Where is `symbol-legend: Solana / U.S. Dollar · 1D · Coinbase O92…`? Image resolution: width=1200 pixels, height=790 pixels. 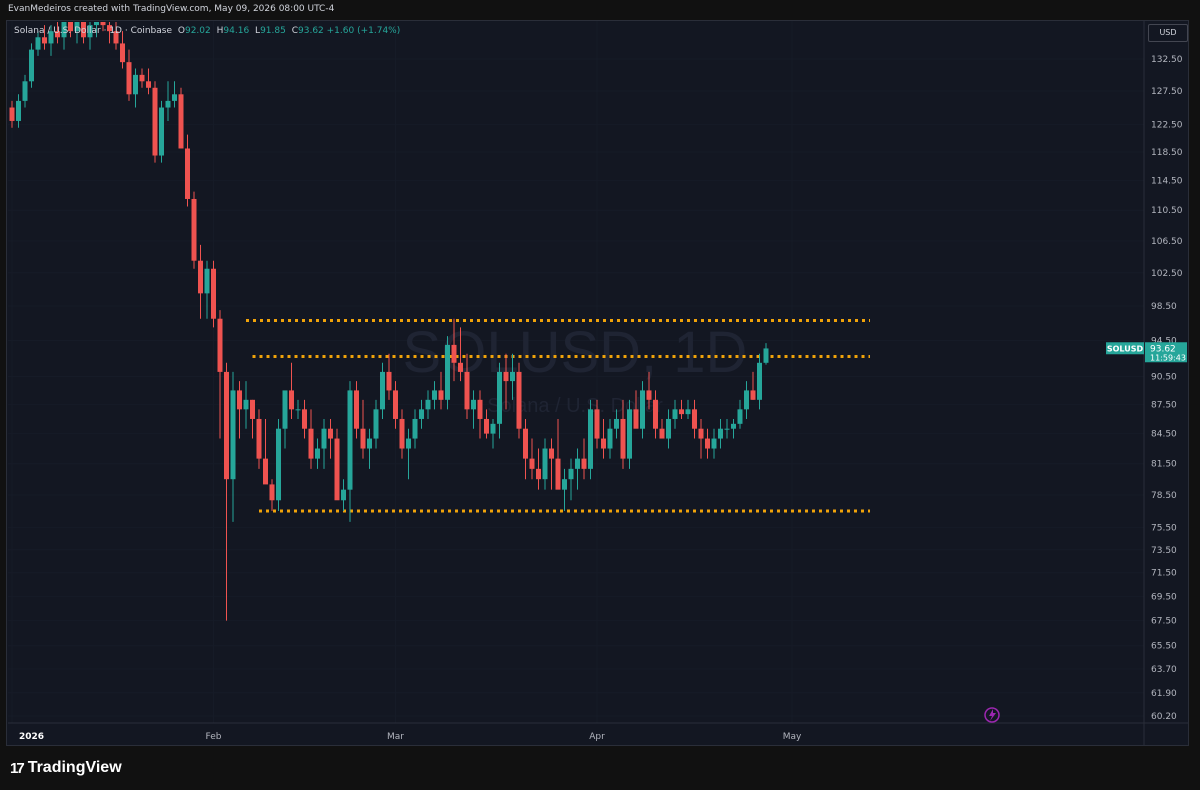 symbol-legend: Solana / U.S. Dollar · 1D · Coinbase O92… is located at coordinates (207, 31).